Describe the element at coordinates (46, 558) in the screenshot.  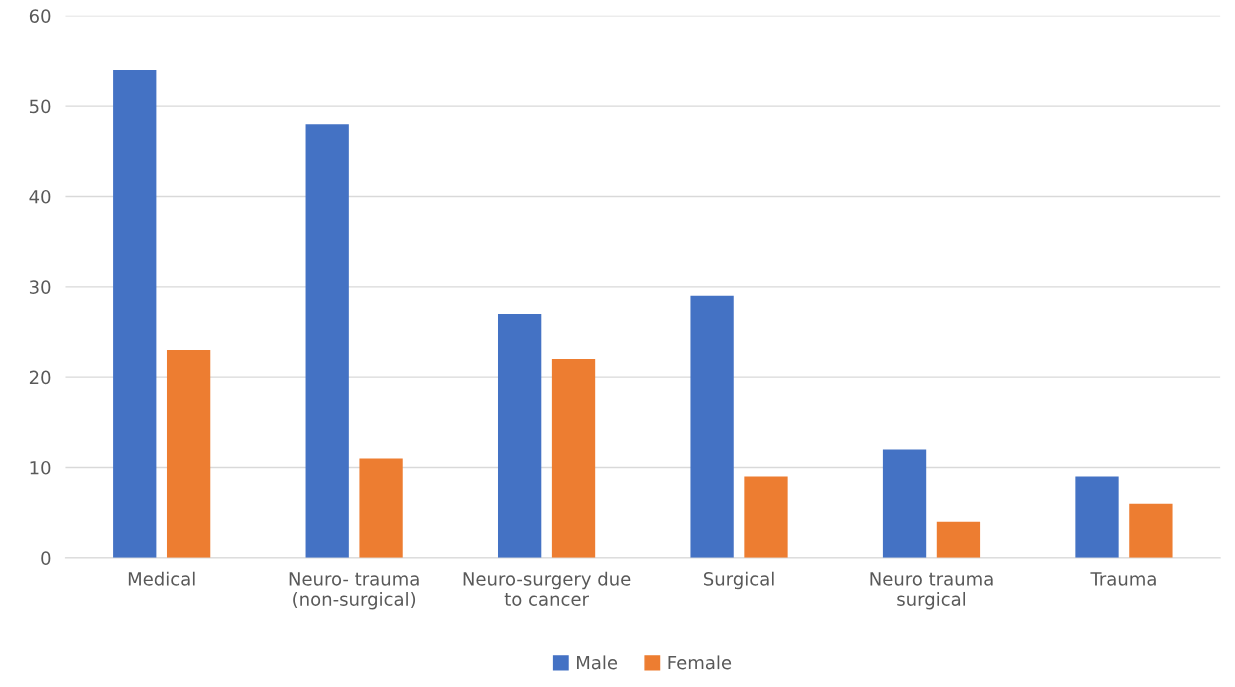
I see `y-tick-label: 0` at that location.